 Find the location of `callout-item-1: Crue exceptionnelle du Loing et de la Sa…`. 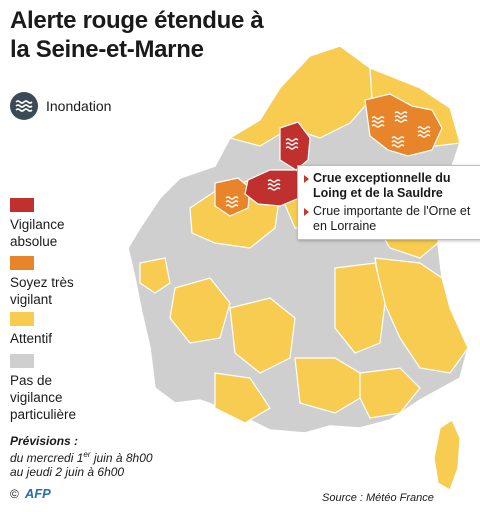

callout-item-1: Crue exceptionnelle du Loing et de la Sa… is located at coordinates (390, 186).